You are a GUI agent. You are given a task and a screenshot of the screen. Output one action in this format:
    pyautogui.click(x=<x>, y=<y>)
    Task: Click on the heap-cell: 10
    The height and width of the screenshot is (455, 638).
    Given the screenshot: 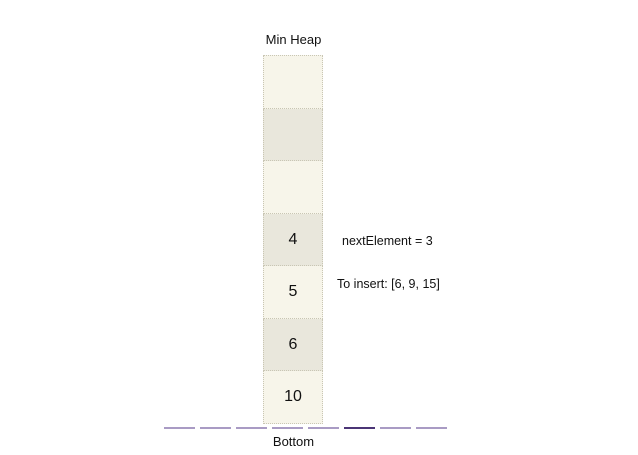 What is the action you would take?
    pyautogui.click(x=293, y=398)
    